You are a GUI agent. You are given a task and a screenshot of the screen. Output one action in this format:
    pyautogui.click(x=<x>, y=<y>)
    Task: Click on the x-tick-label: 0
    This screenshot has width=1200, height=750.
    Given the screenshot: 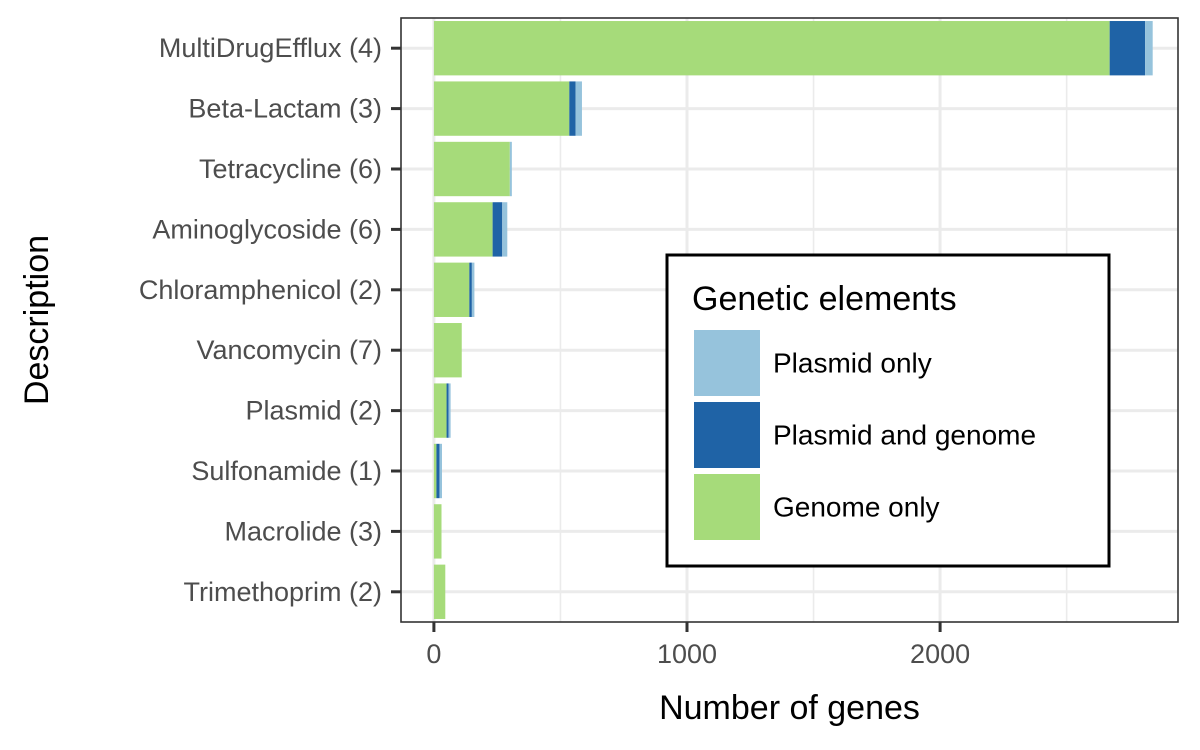 What is the action you would take?
    pyautogui.click(x=433, y=654)
    